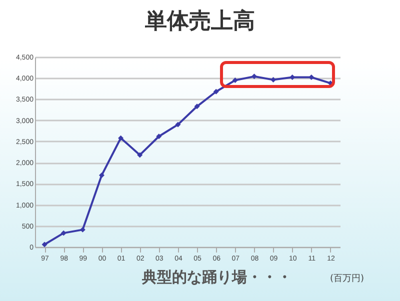  Describe the element at coordinates (200, 22) in the screenshot. I see `chart-title: 単体売上高` at that location.